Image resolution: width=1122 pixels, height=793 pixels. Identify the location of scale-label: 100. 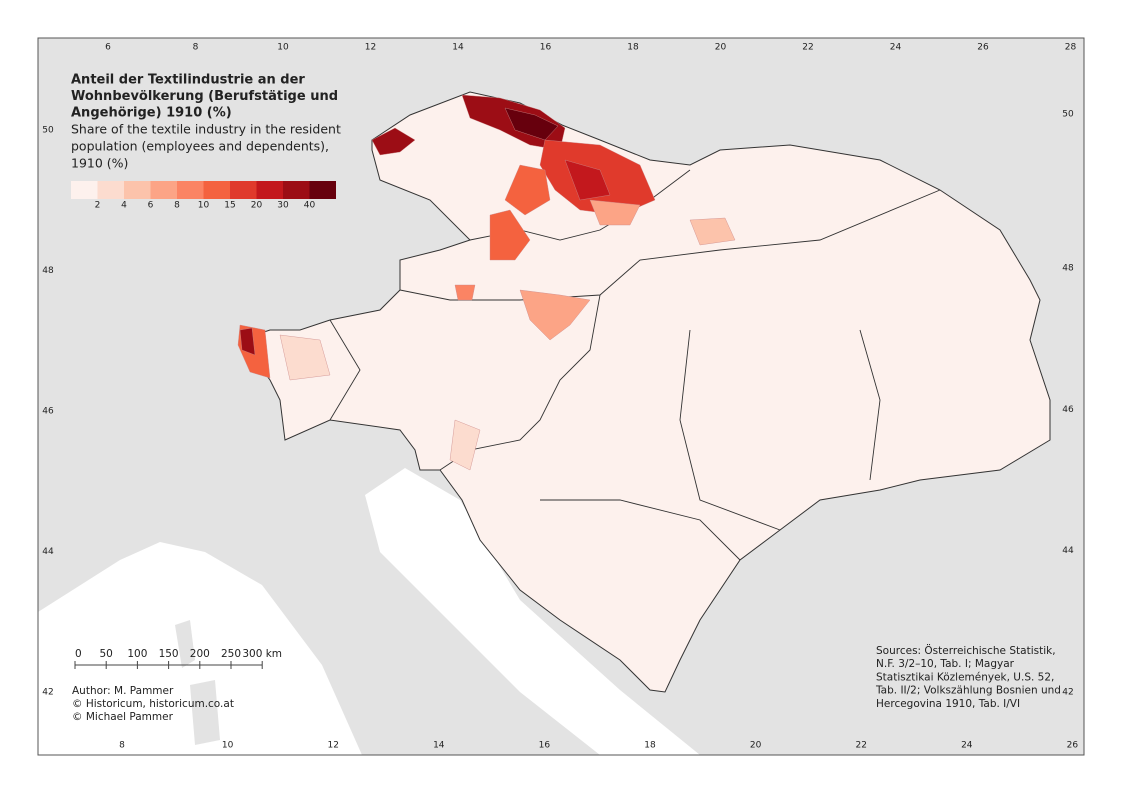
(137, 654).